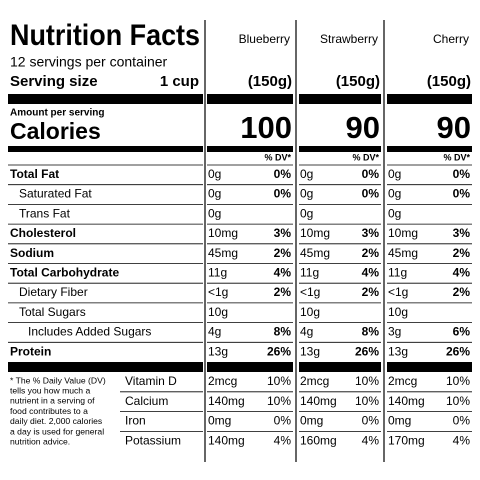 Image resolution: width=480 pixels, height=480 pixels. Describe the element at coordinates (146, 401) in the screenshot. I see `vitamin-name: Calcium` at that location.